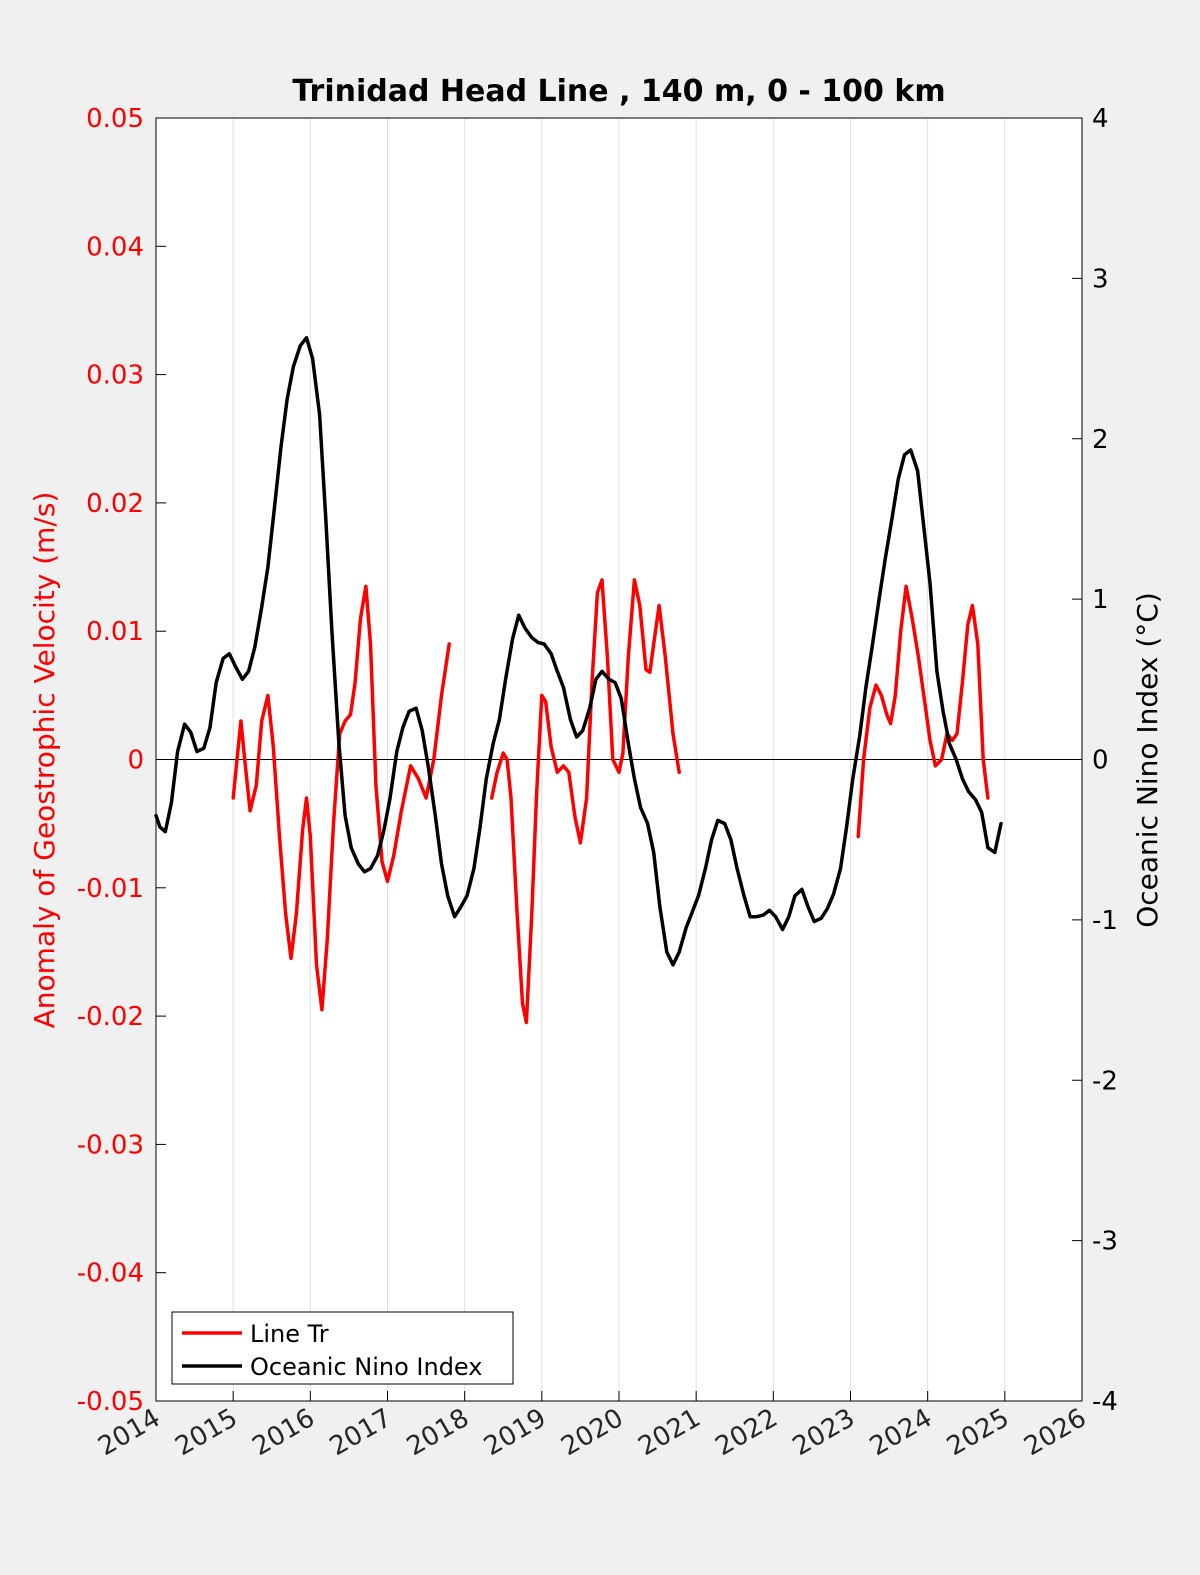 The width and height of the screenshot is (1200, 1575). What do you see at coordinates (110, 889) in the screenshot?
I see `y-left-tick-label--0.01: -0.01` at bounding box center [110, 889].